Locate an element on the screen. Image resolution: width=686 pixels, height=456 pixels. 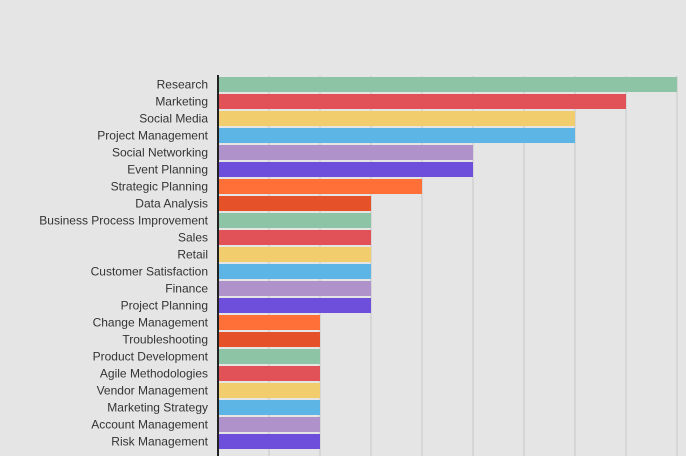
category-label: Agile Methodologies is located at coordinates (154, 374).